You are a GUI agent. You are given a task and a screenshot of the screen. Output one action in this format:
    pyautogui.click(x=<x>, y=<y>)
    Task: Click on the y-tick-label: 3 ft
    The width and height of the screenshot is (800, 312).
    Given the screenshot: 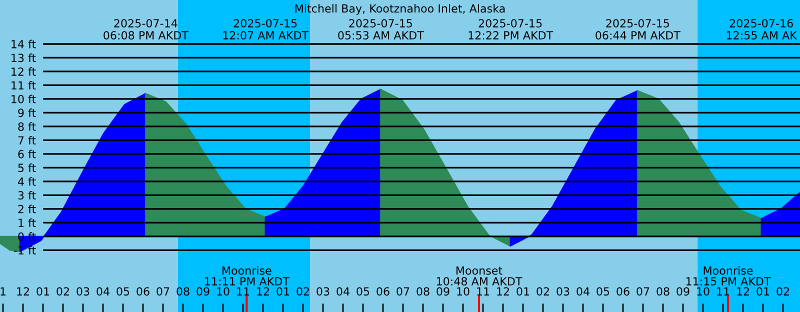 What is the action you would take?
    pyautogui.click(x=27, y=195)
    